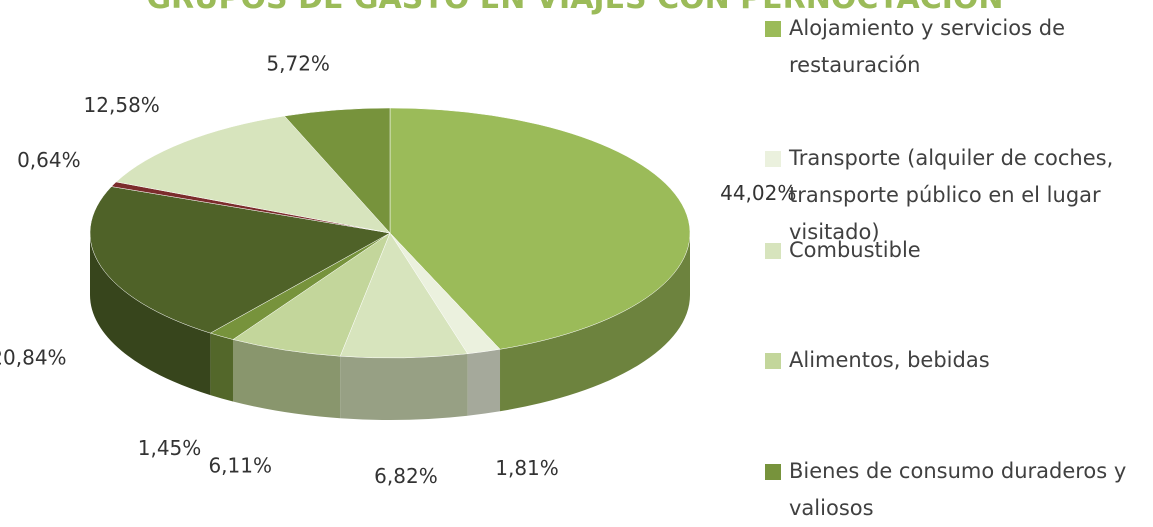 This screenshot has height=527, width=1153. I want to click on data-label: 20,84%, so click(33, 357).